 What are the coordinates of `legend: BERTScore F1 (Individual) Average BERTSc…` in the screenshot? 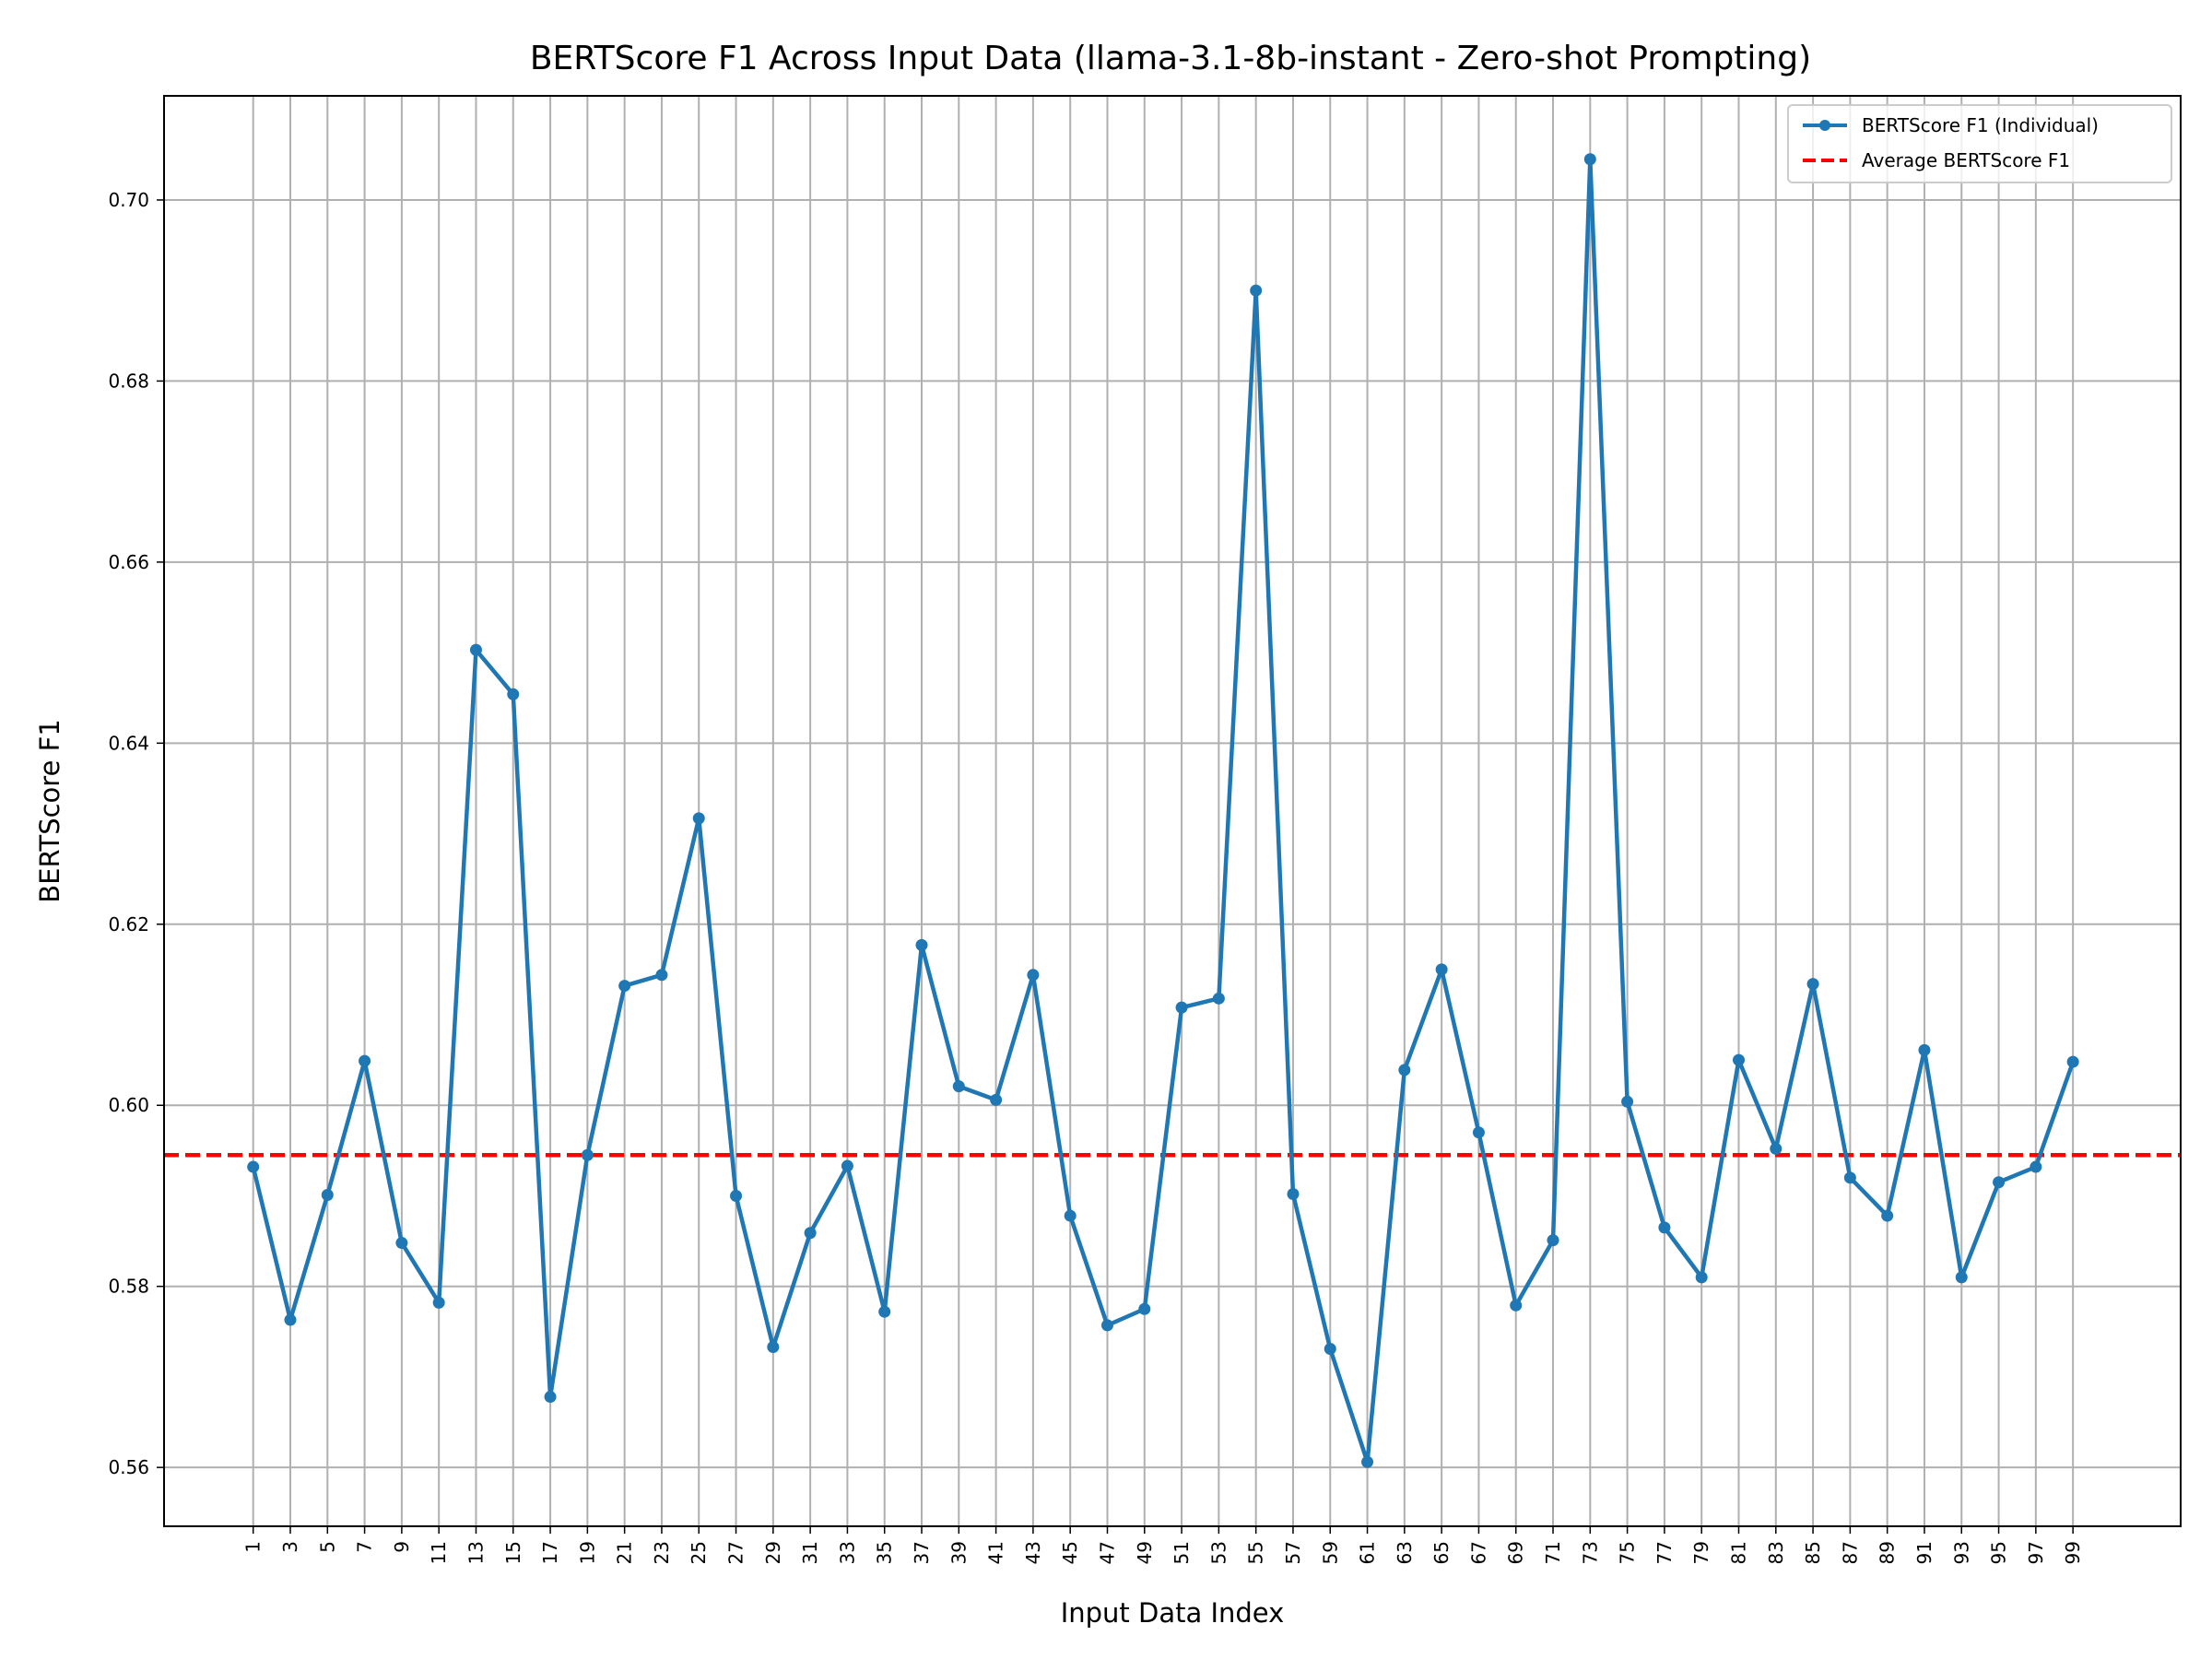 It's located at (1979, 143).